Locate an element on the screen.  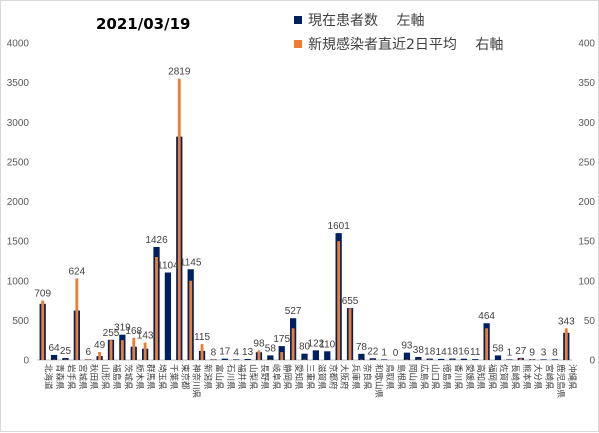
category-label: 鹿児島県 is located at coordinates (560, 381).